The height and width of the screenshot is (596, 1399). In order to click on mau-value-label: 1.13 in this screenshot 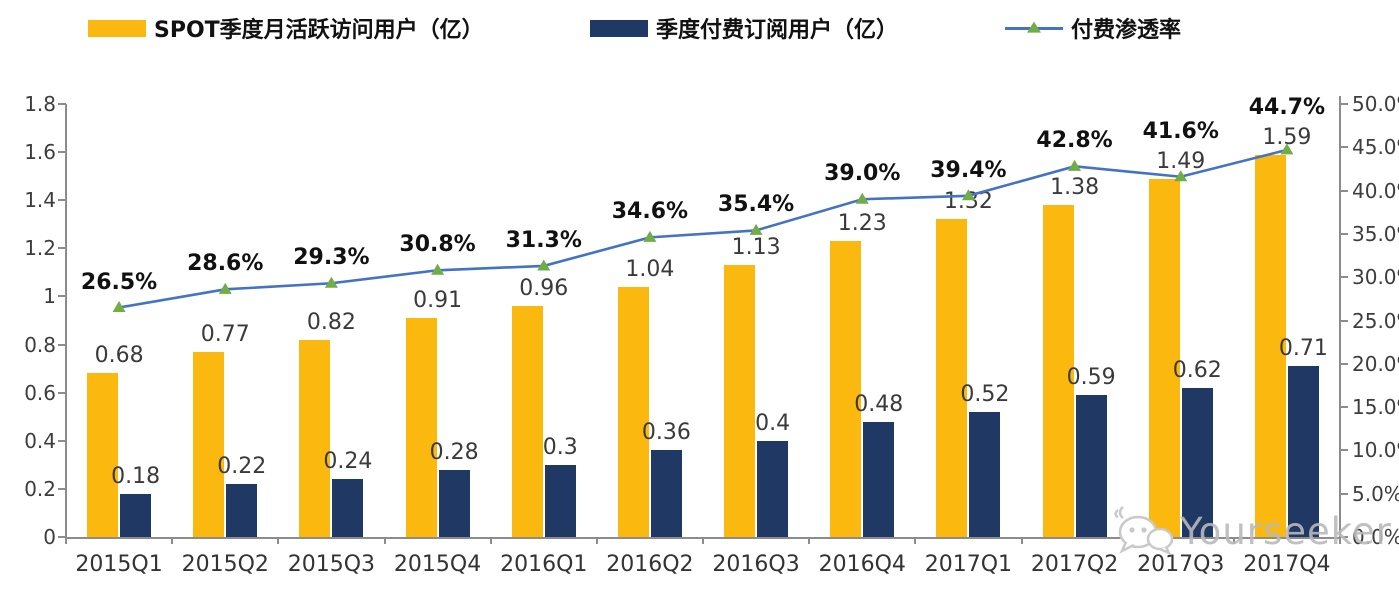, I will do `click(756, 248)`.